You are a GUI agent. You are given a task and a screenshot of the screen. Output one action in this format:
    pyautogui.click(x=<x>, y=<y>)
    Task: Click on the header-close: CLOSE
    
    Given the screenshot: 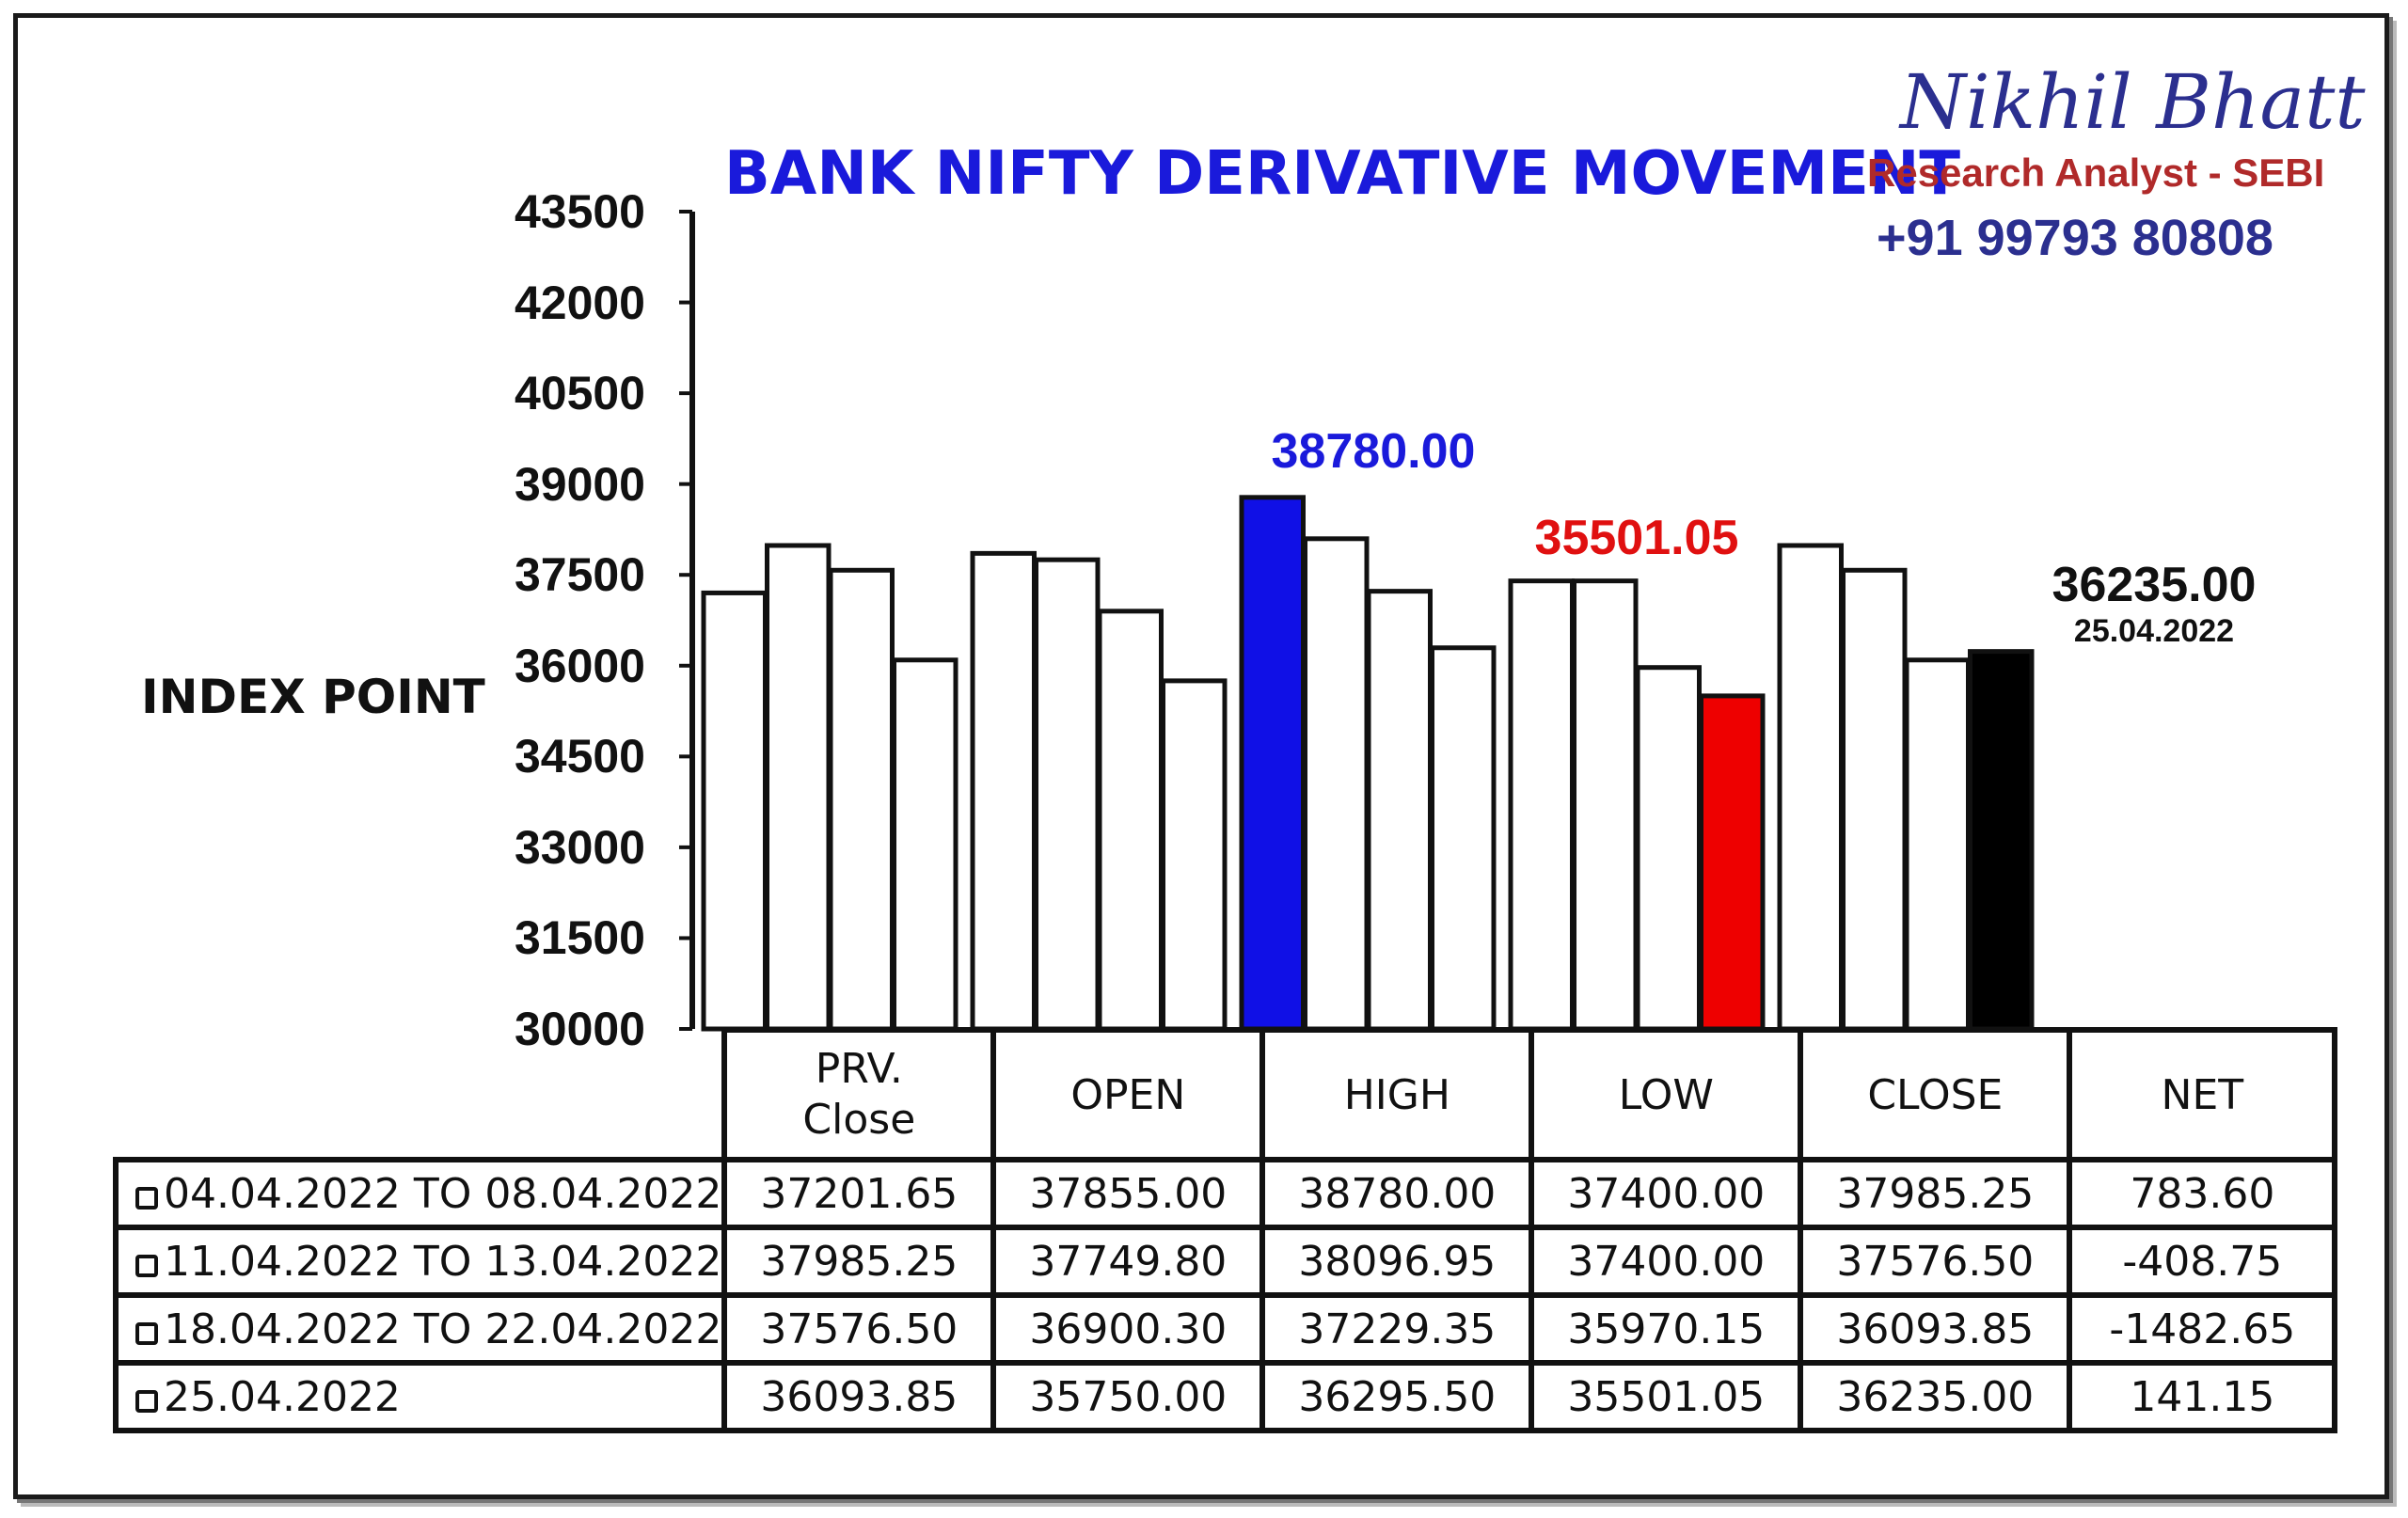 What is the action you would take?
    pyautogui.click(x=1936, y=1095)
    